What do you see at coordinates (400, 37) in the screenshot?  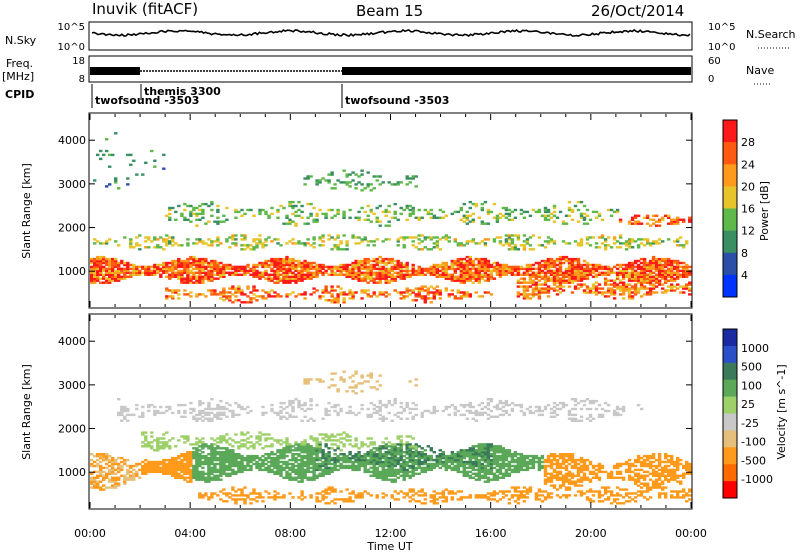 I see `noise-panel: N.Sky 10^5 10^0 10^5 10^0 N.Search` at bounding box center [400, 37].